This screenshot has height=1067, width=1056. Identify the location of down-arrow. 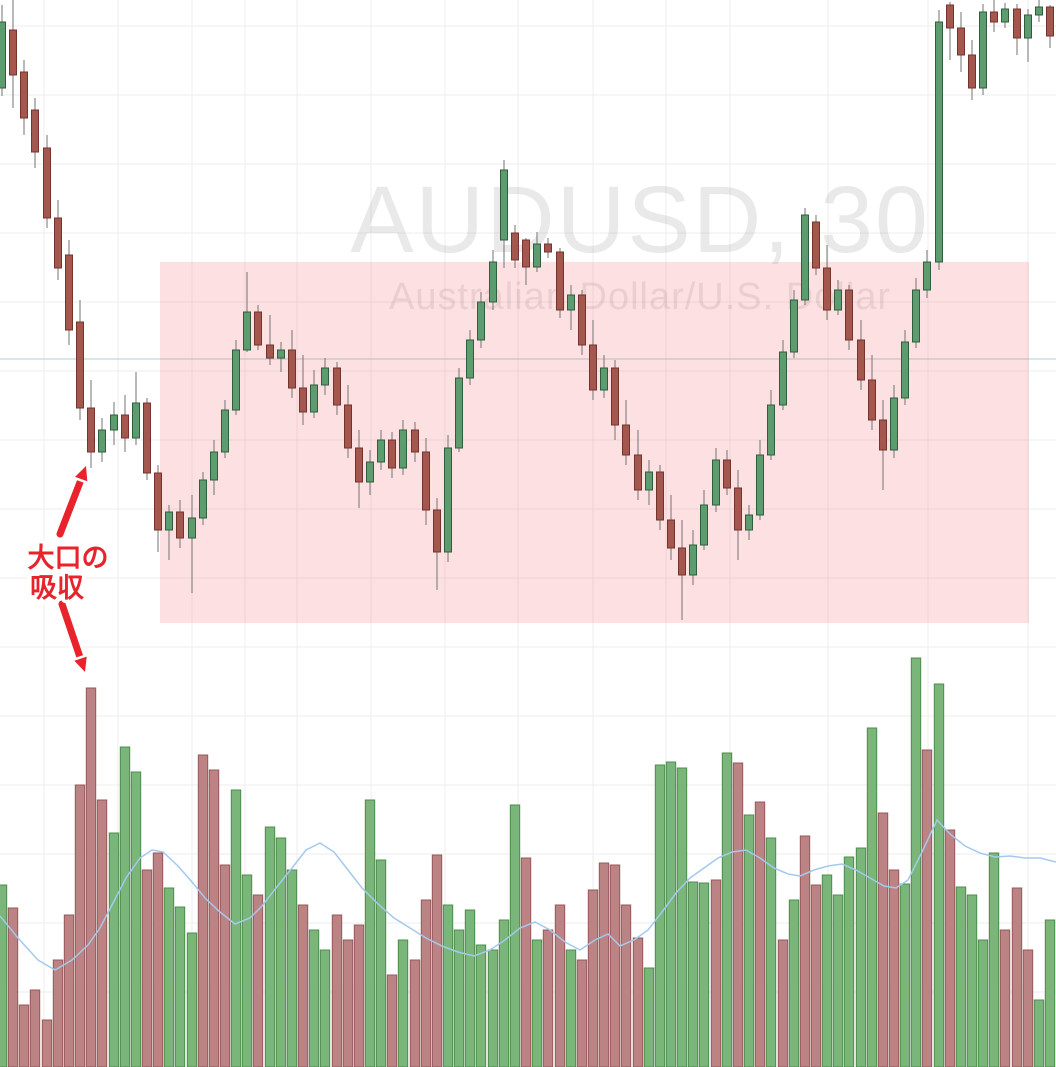
(72, 636).